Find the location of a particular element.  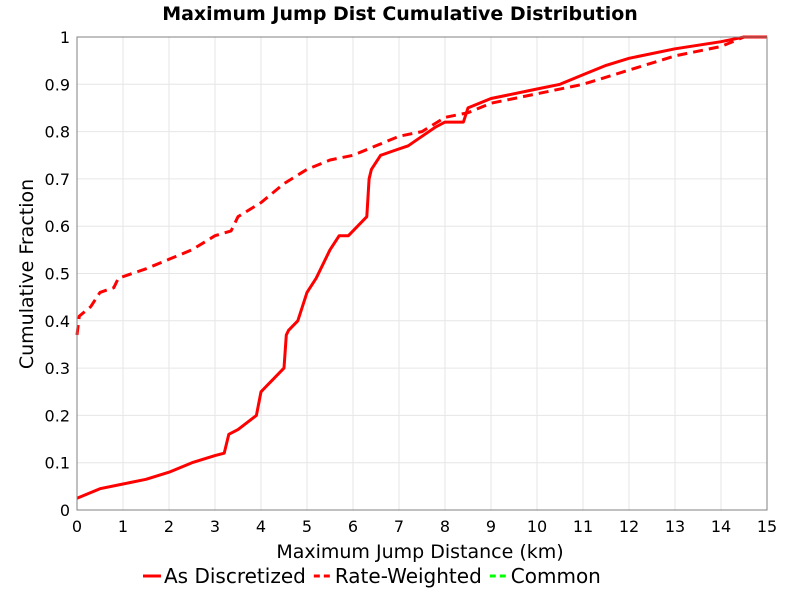

x-tick-label: 1 is located at coordinates (123, 526).